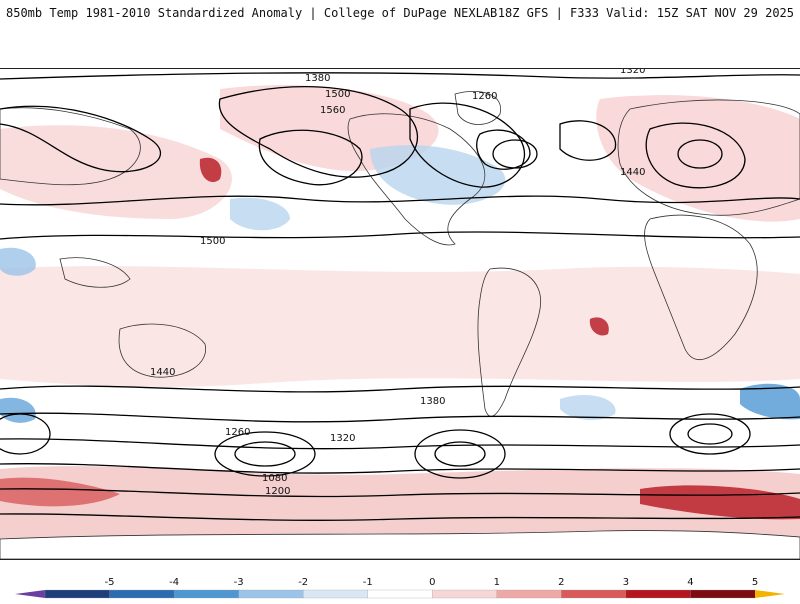 The height and width of the screenshot is (604, 800). What do you see at coordinates (303, 582) in the screenshot?
I see `colorbar-tick-label: -2` at bounding box center [303, 582].